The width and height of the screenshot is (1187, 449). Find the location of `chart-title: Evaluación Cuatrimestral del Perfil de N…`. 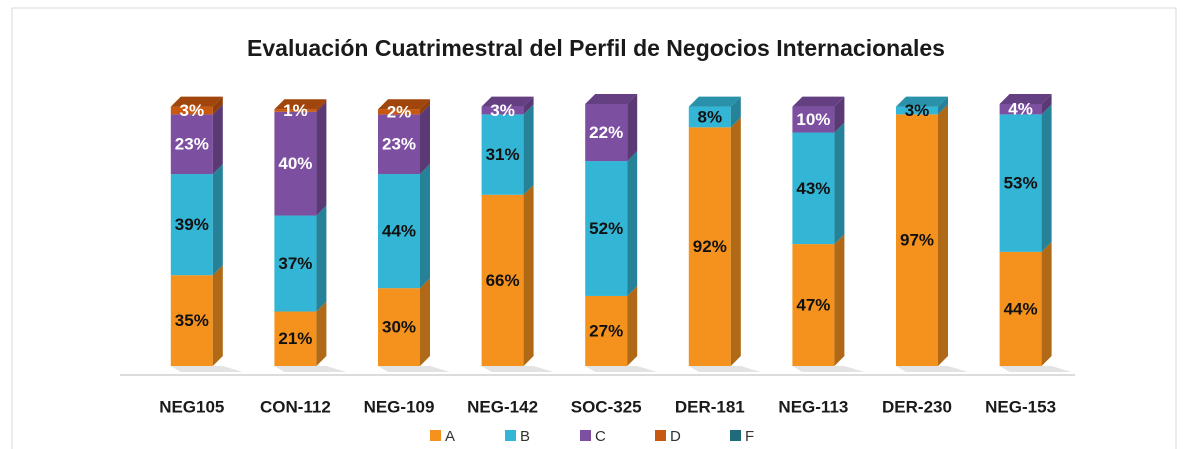

chart-title: Evaluación Cuatrimestral del Perfil de N… is located at coordinates (596, 48).